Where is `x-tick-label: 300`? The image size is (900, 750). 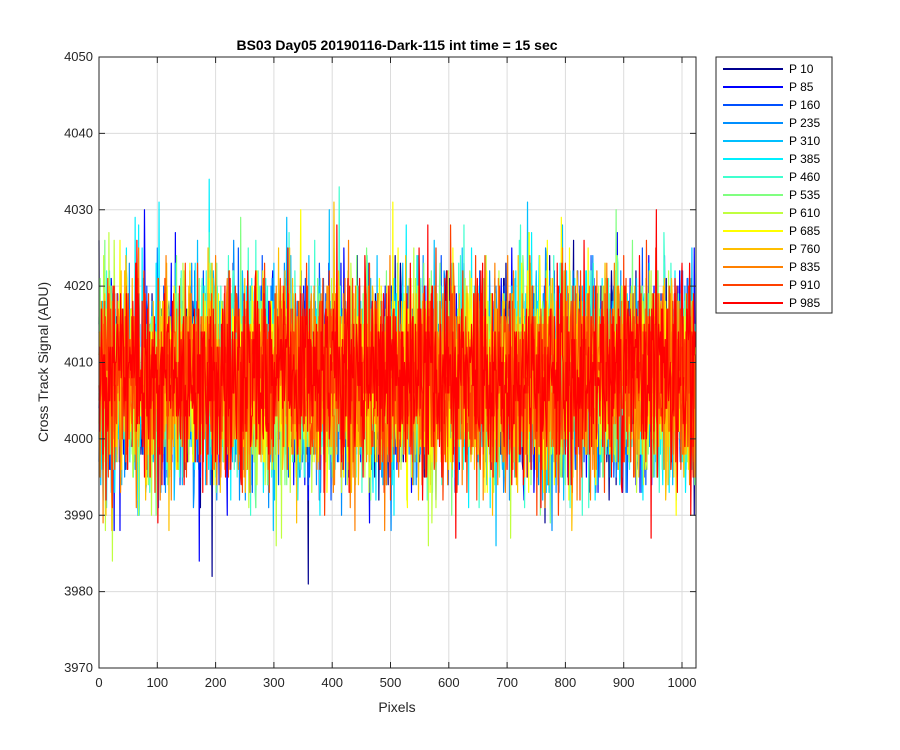
x-tick-label: 300 is located at coordinates (274, 682).